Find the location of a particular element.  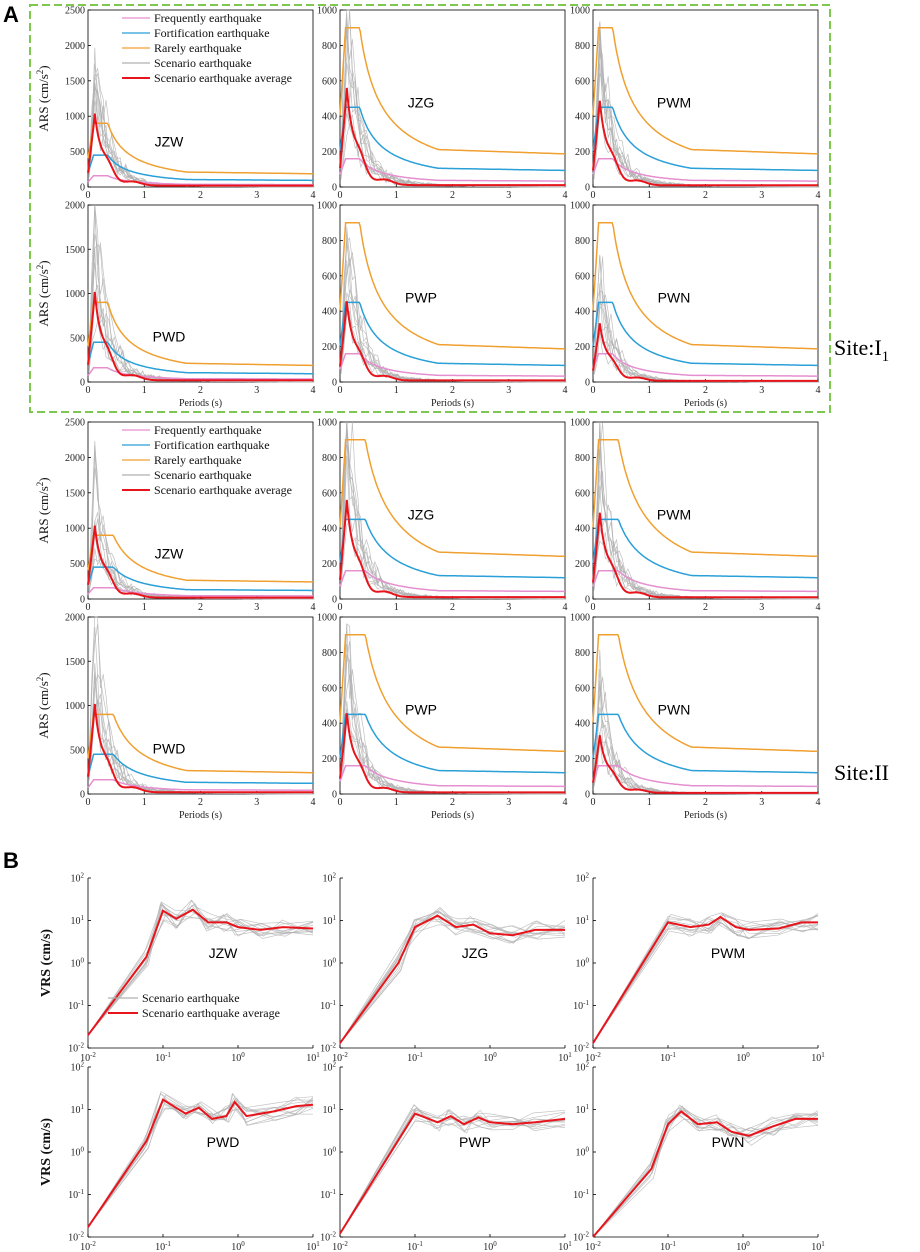

x-tick-exp: 0 is located at coordinates (243, 1244).